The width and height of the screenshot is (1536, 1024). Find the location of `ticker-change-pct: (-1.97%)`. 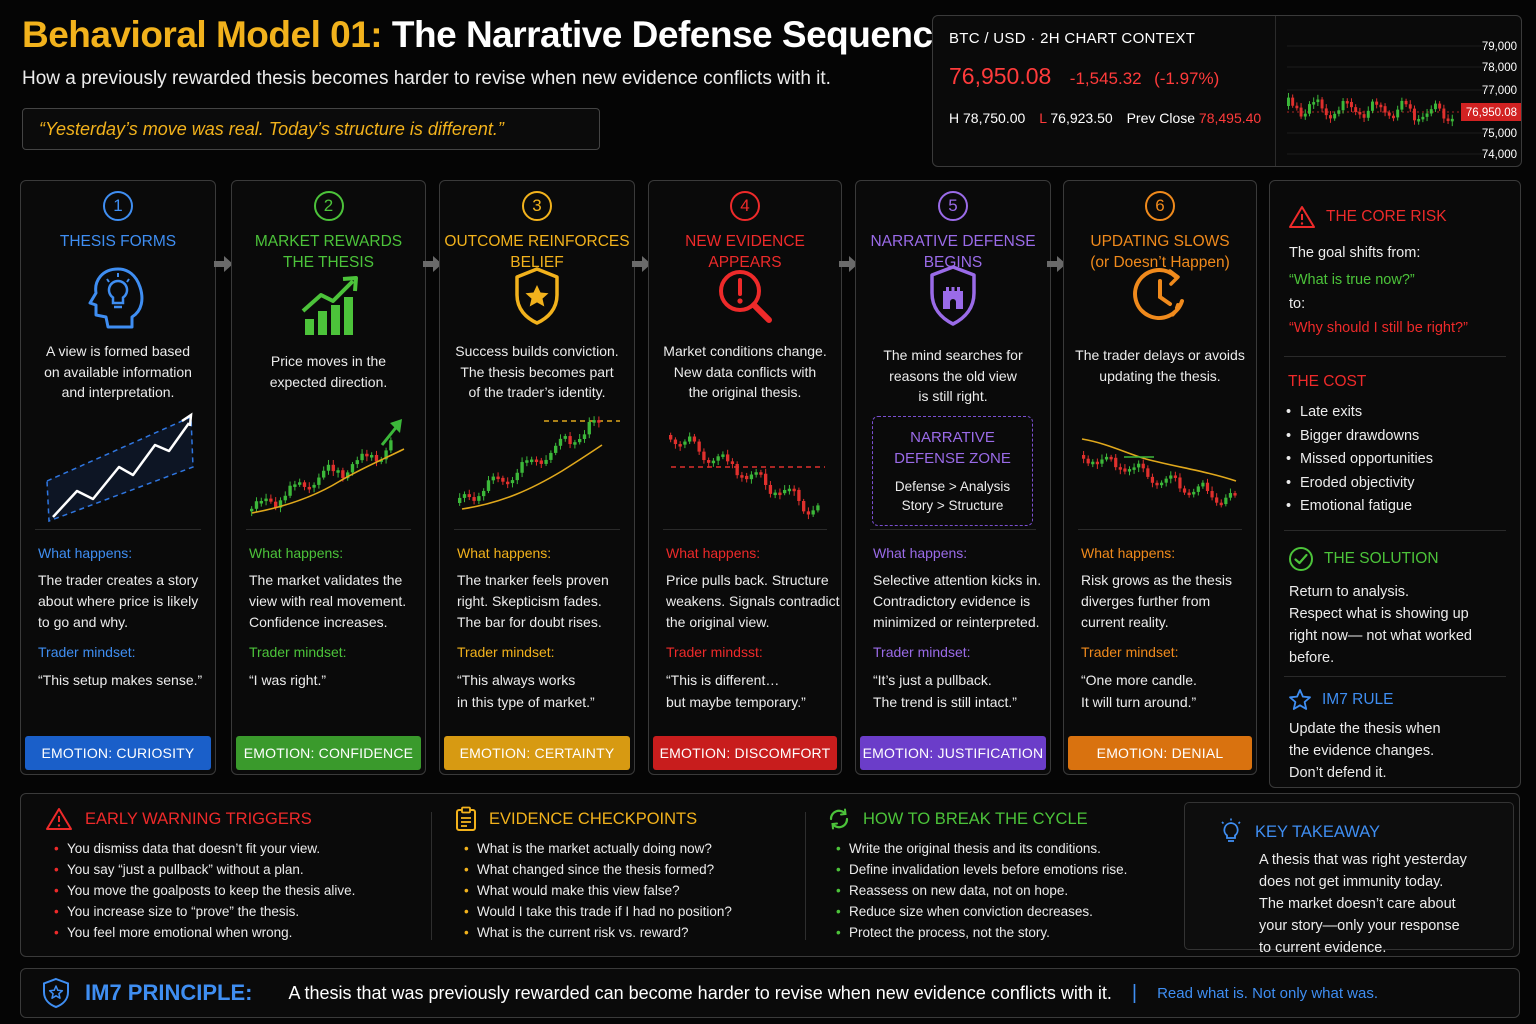

ticker-change-pct: (-1.97%) is located at coordinates (1187, 78).